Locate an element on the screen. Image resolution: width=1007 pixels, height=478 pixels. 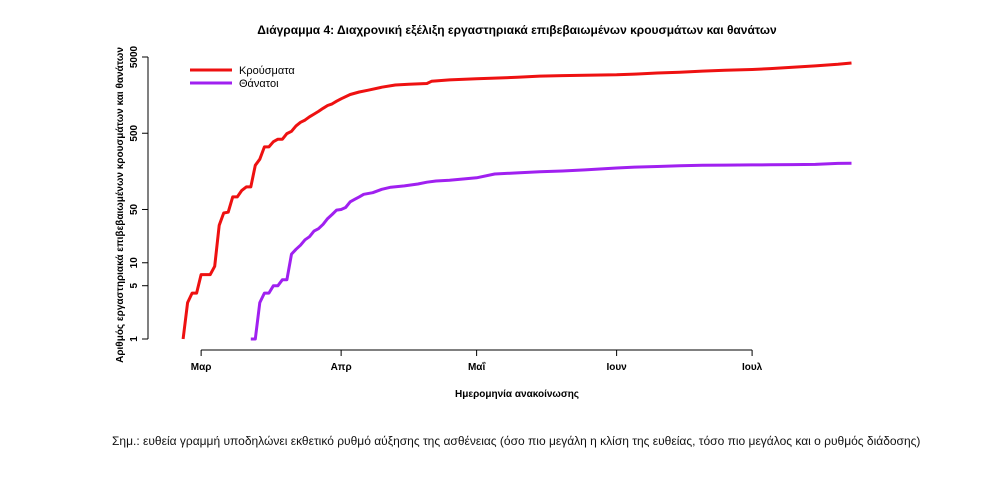
y-tick-label: 500 is located at coordinates (134, 132).